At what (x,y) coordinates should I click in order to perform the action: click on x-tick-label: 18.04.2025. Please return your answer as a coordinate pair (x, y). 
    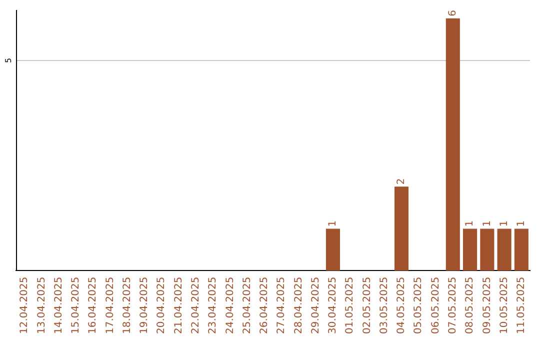
    Looking at the image, I should click on (127, 305).